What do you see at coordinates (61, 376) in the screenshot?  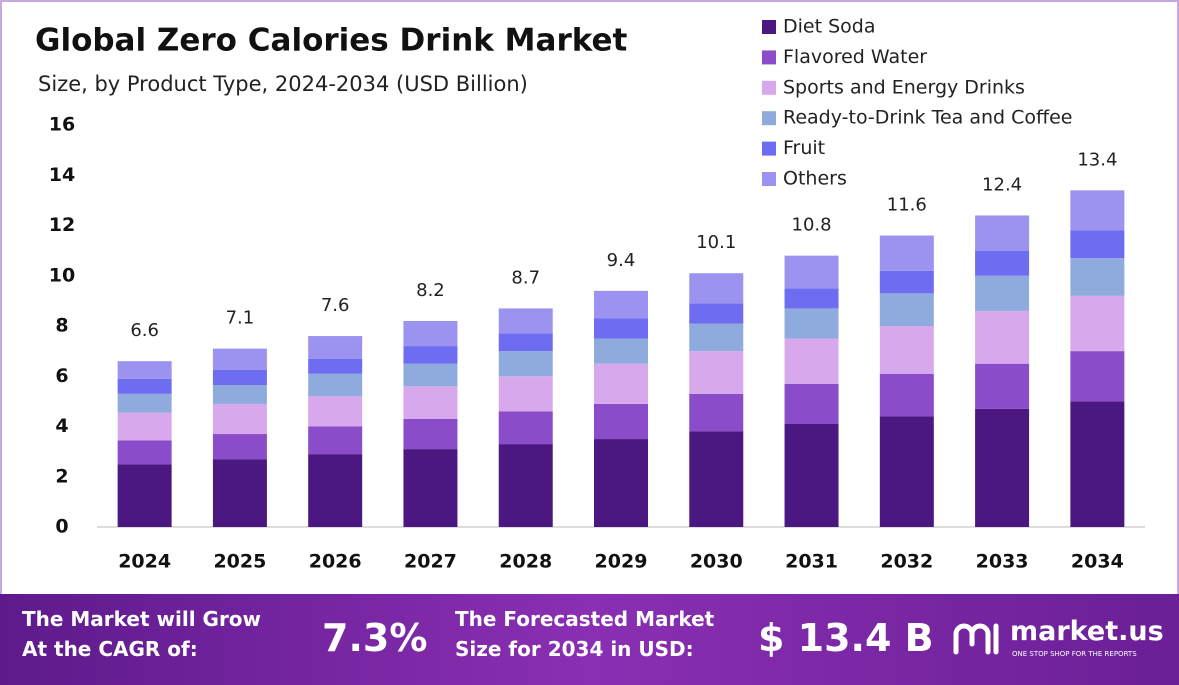 I see `y-tick-label: 6` at bounding box center [61, 376].